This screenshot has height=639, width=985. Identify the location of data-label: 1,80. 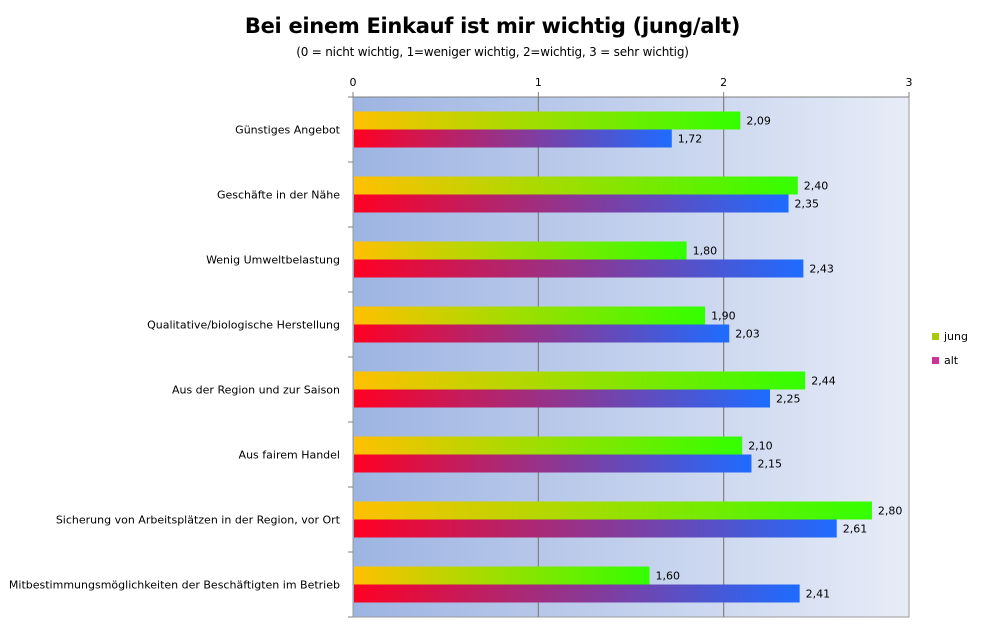
(705, 251).